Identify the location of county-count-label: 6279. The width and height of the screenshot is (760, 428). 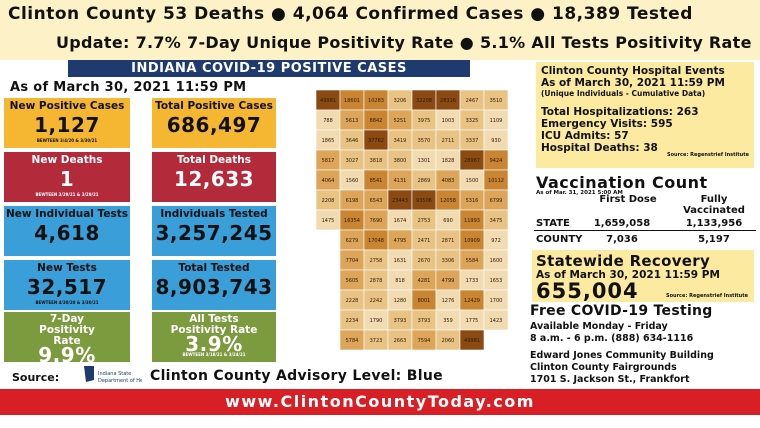
(352, 241).